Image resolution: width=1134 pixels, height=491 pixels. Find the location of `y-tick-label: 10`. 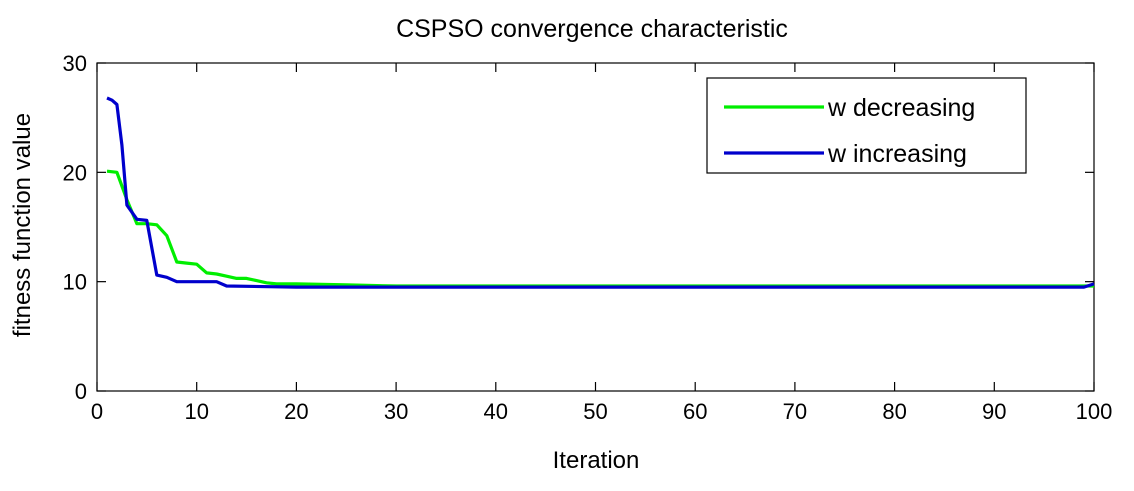

y-tick-label: 10 is located at coordinates (75, 282).